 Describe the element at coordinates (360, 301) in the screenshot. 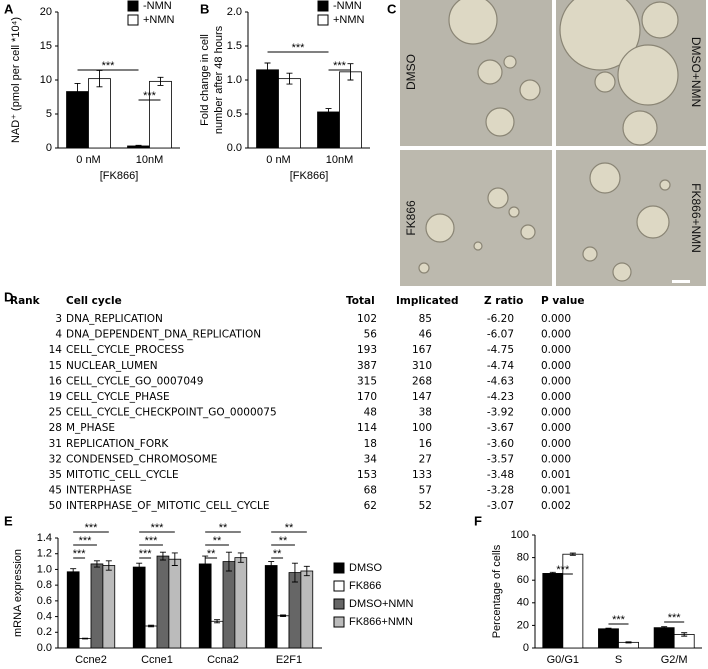

I see `table-header: Total` at that location.